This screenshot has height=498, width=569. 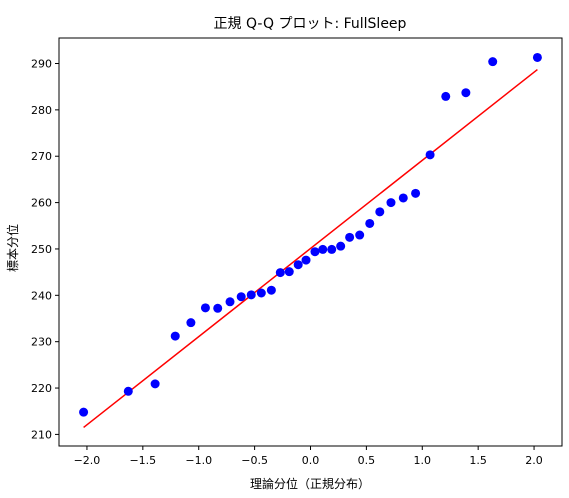 What do you see at coordinates (41, 110) in the screenshot?
I see `y-tick-label: 280` at bounding box center [41, 110].